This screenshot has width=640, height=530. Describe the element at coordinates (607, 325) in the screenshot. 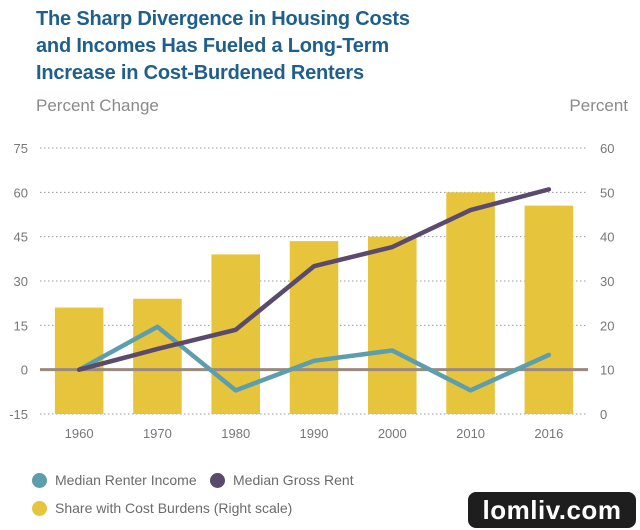

I see `right-tick-label: 20` at that location.